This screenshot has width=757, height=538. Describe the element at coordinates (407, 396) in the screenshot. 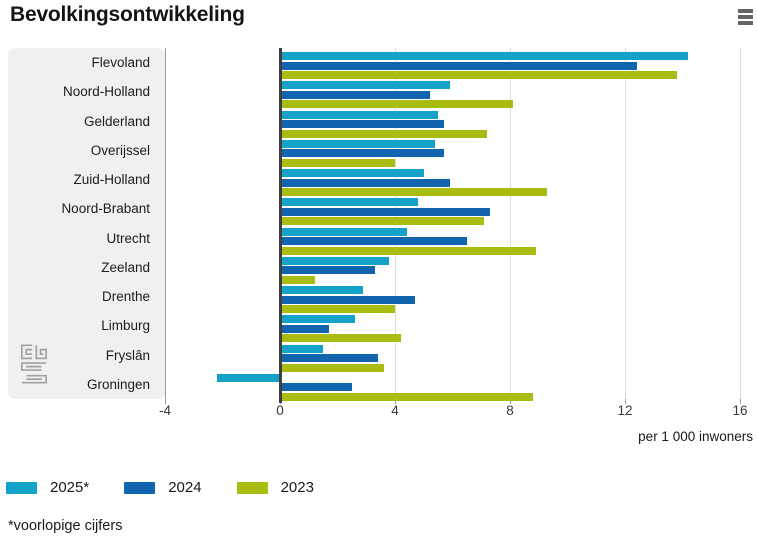

I see `bar-2023-groningen` at that location.